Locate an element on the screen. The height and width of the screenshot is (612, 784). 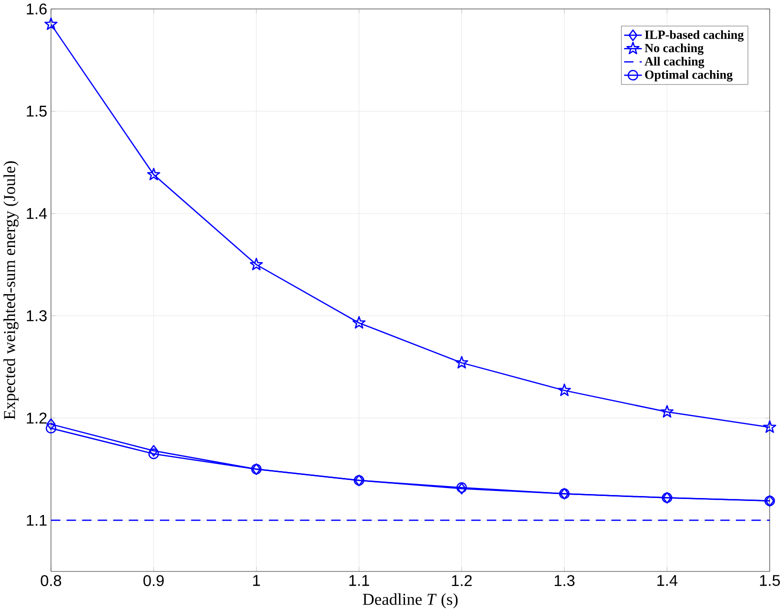
x-tick-label: 1.5 is located at coordinates (770, 580).